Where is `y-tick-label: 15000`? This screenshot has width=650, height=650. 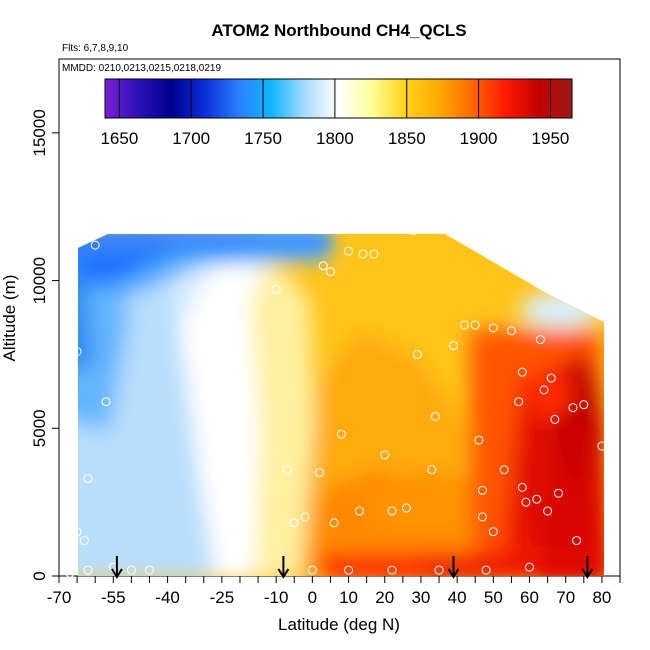 y-tick-label: 15000 is located at coordinates (39, 132).